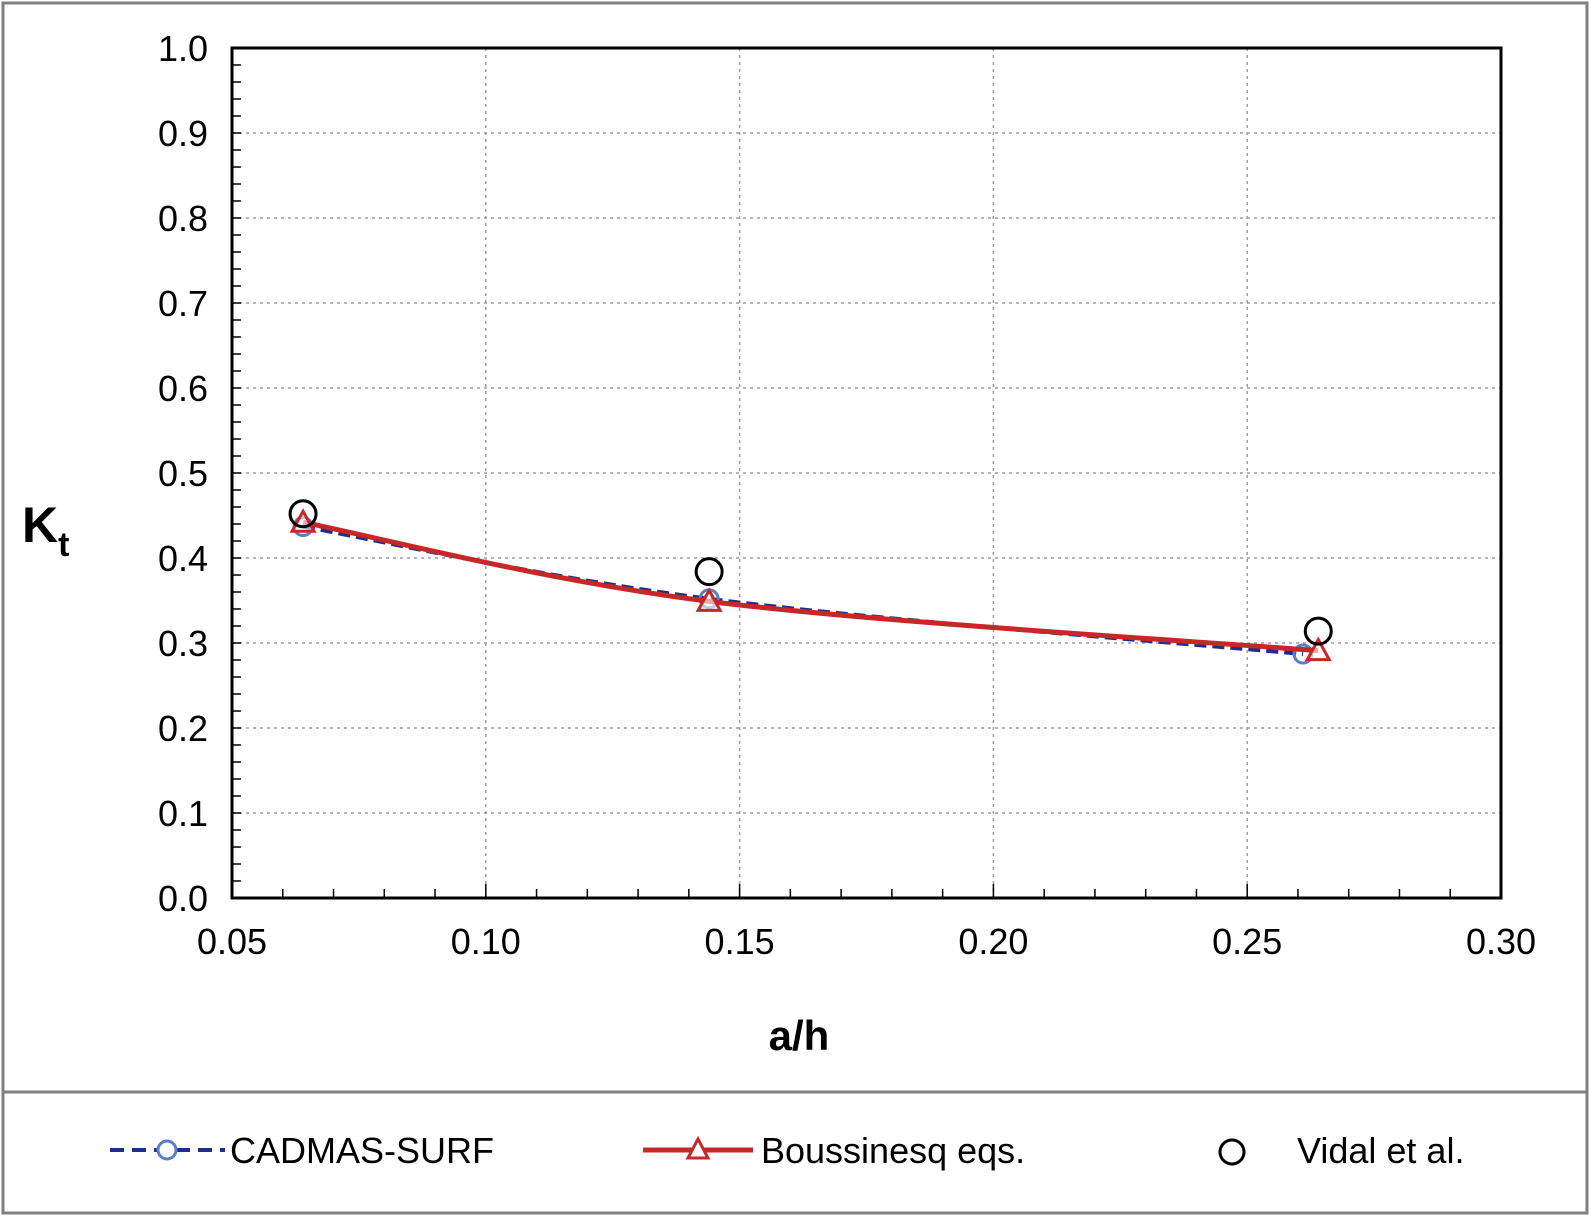 The height and width of the screenshot is (1216, 1590). What do you see at coordinates (799, 1035) in the screenshot?
I see `x-axis-title: a/h` at bounding box center [799, 1035].